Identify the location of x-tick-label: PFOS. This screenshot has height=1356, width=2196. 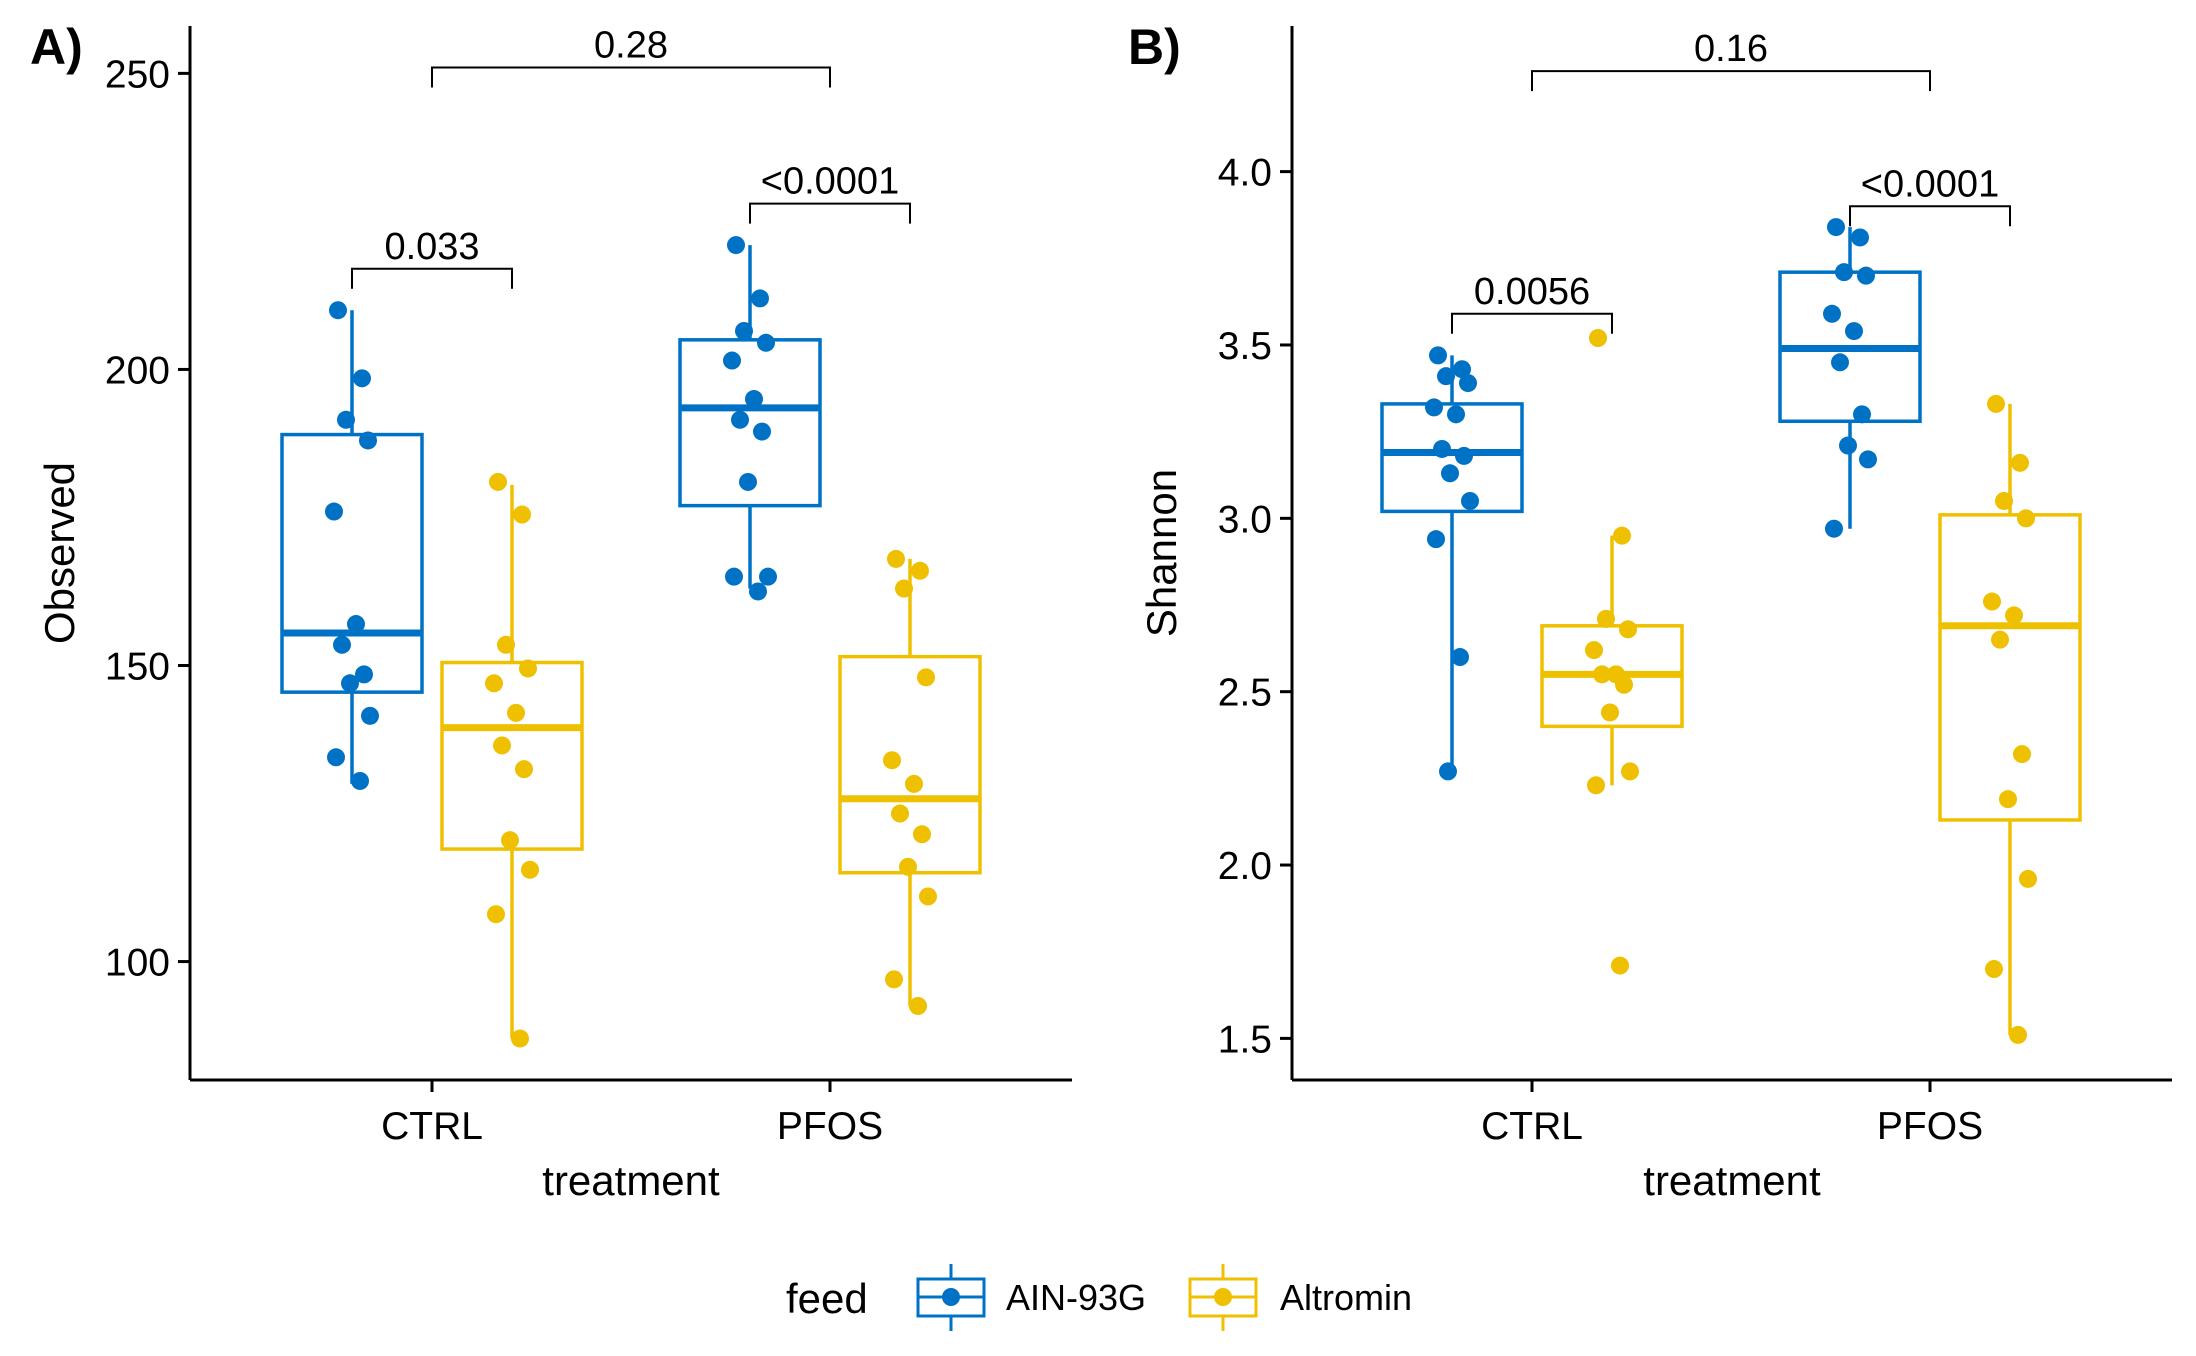
(1930, 1126).